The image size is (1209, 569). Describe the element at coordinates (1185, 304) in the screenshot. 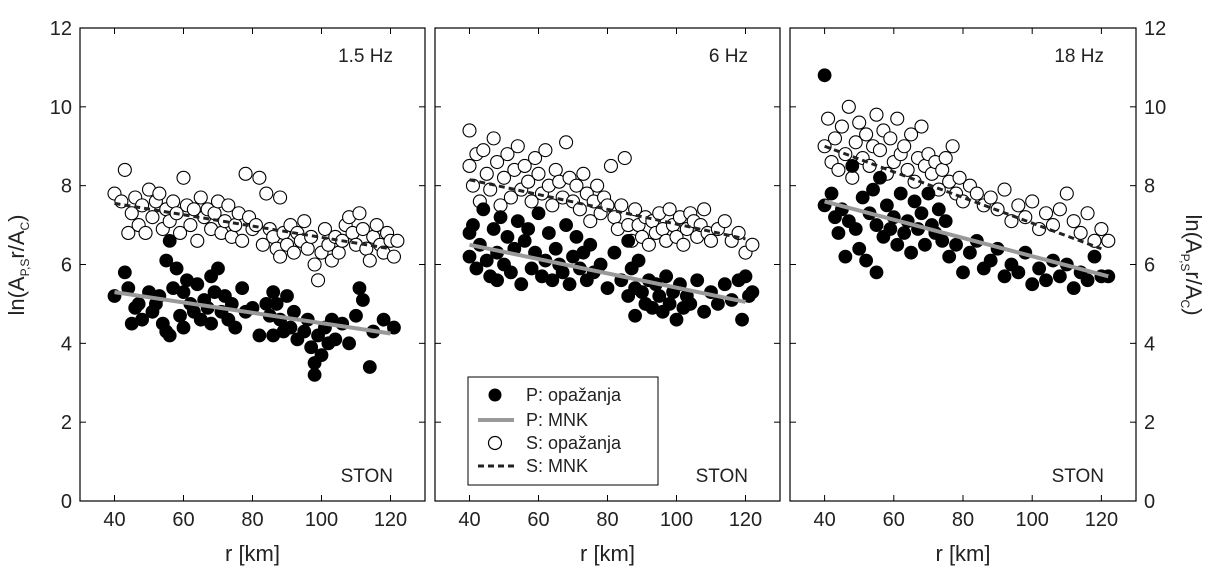

I see `ylabel-right-sub2: C` at that location.